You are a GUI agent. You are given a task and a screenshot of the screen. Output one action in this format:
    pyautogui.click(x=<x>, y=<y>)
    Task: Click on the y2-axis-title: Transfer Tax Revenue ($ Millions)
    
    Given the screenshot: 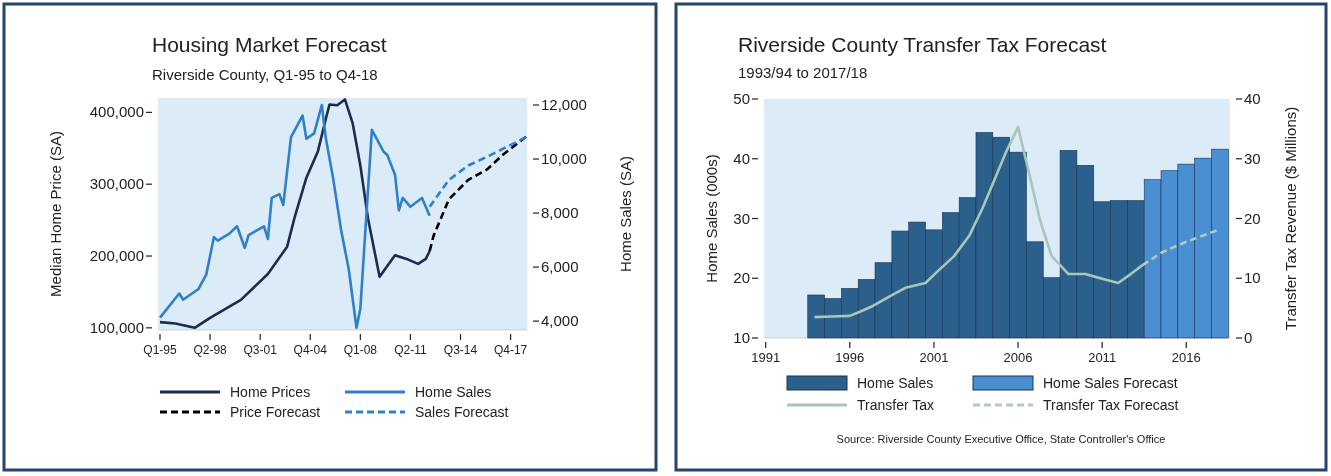 What is the action you would take?
    pyautogui.click(x=1290, y=218)
    